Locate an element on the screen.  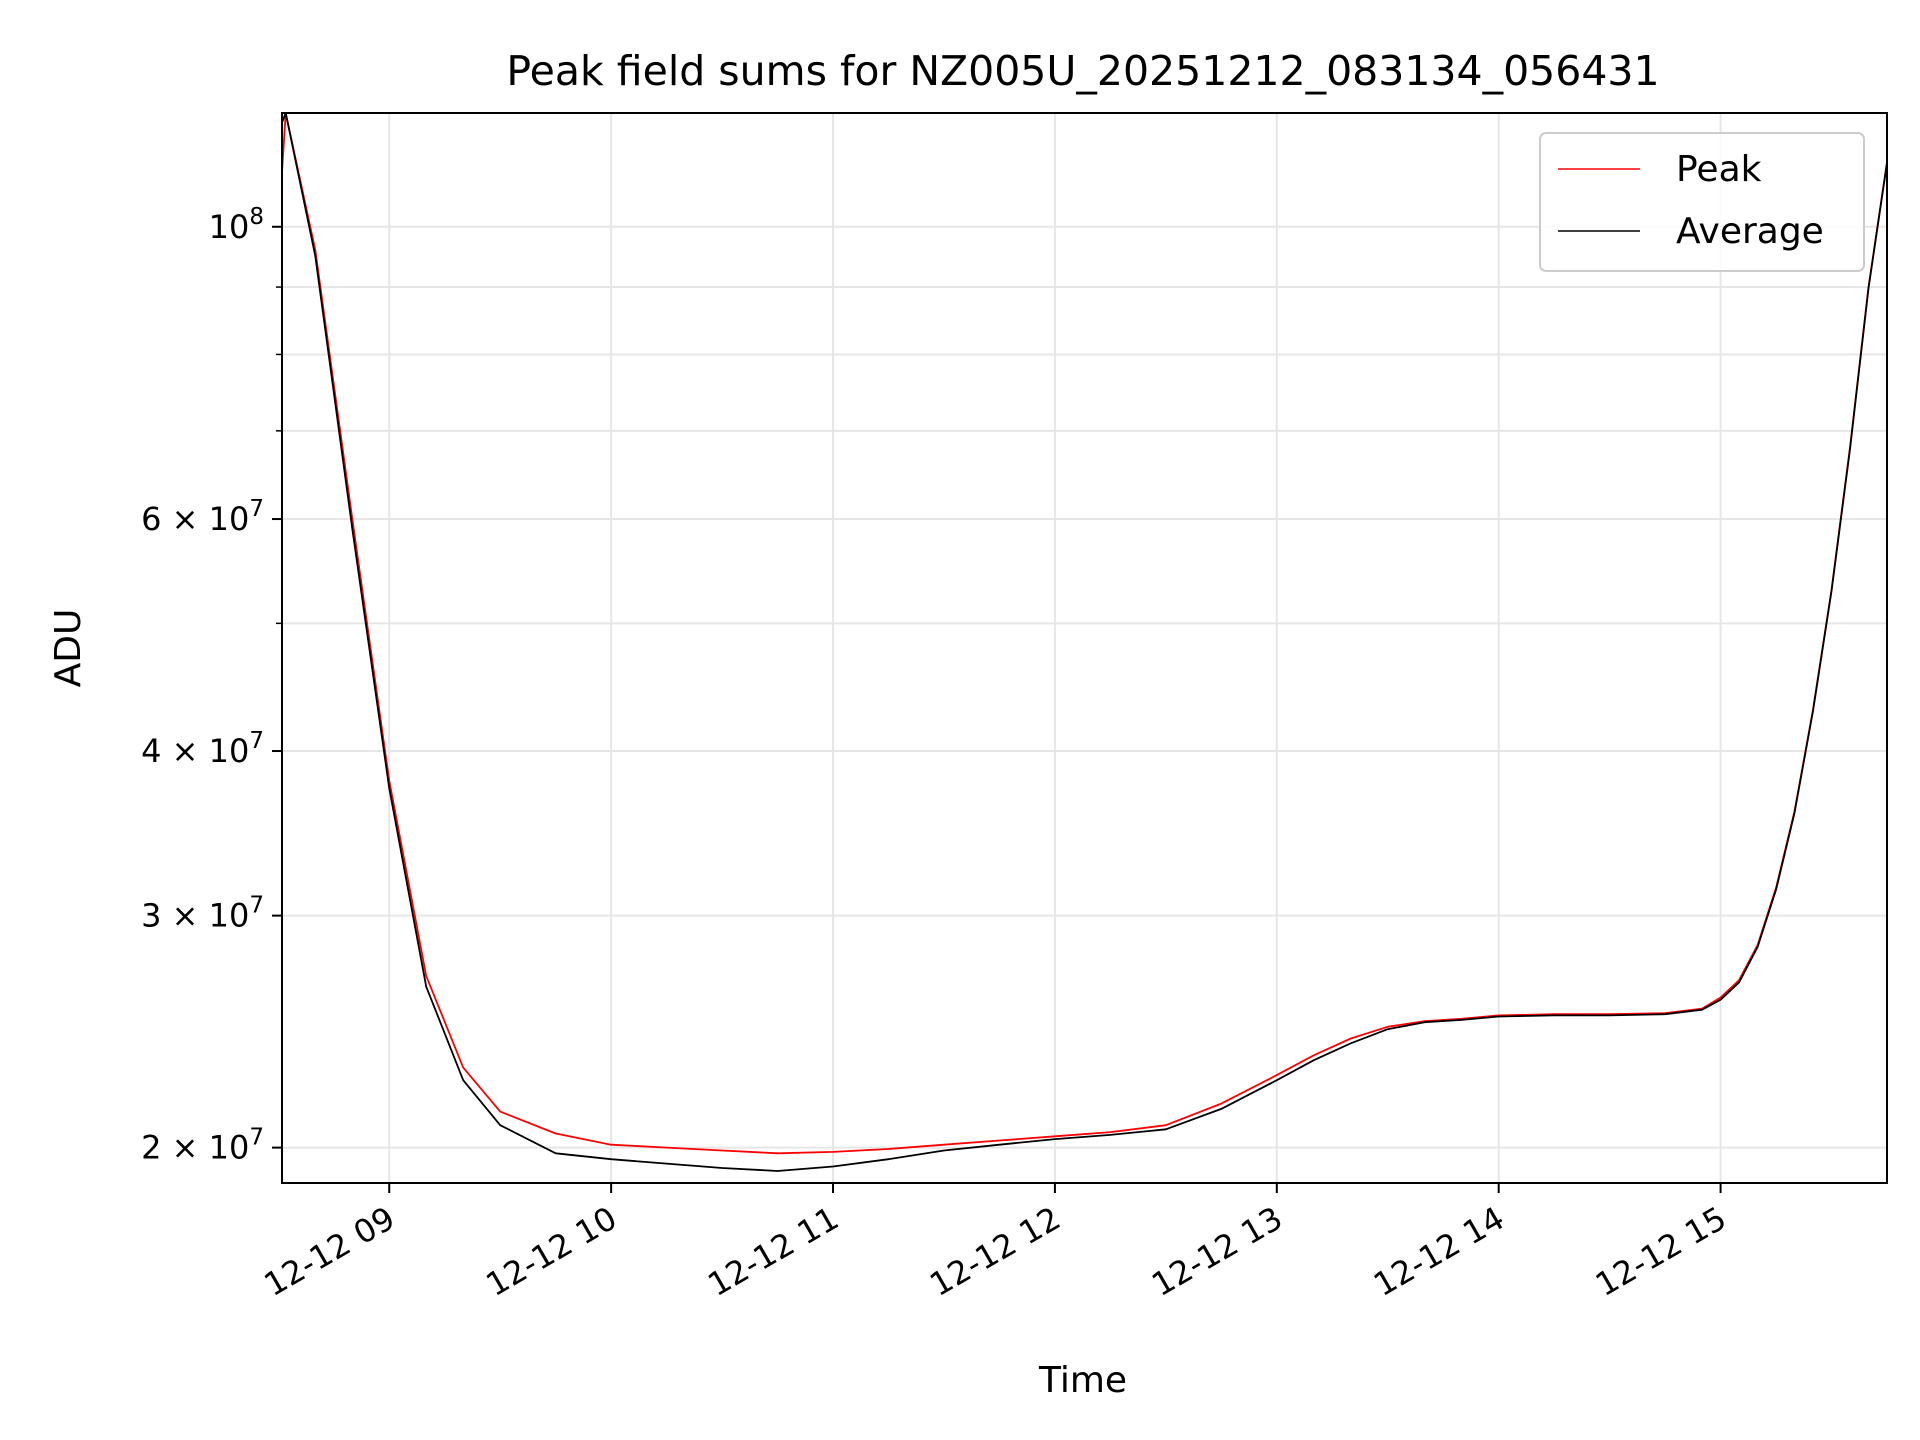
x-axis-label: Time is located at coordinates (1082, 1380).